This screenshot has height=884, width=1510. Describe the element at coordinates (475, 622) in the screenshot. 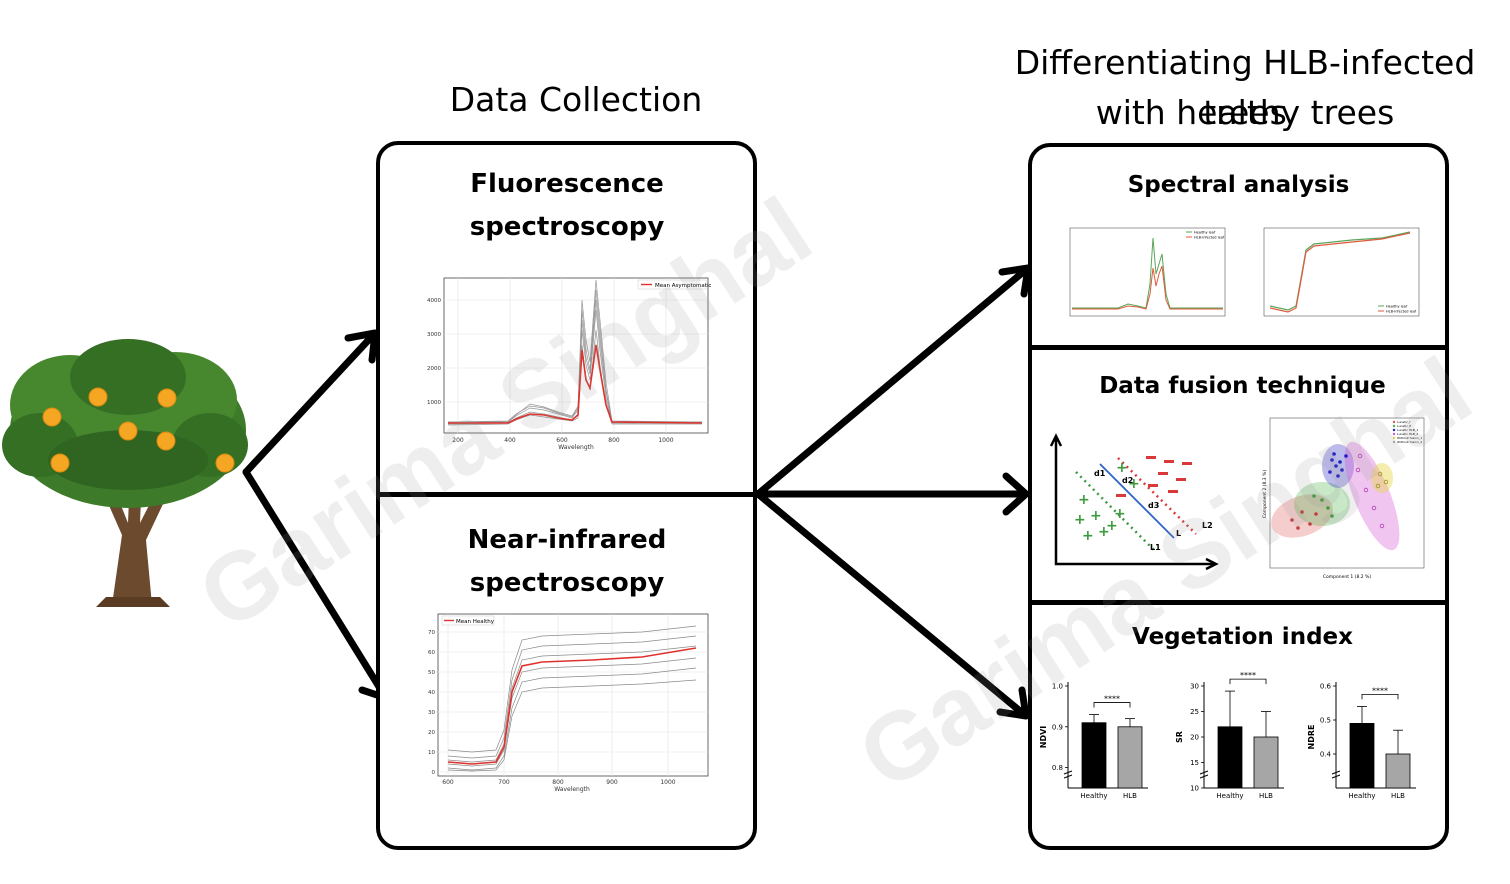

I see `nir-legend: Mean Healthy` at that location.